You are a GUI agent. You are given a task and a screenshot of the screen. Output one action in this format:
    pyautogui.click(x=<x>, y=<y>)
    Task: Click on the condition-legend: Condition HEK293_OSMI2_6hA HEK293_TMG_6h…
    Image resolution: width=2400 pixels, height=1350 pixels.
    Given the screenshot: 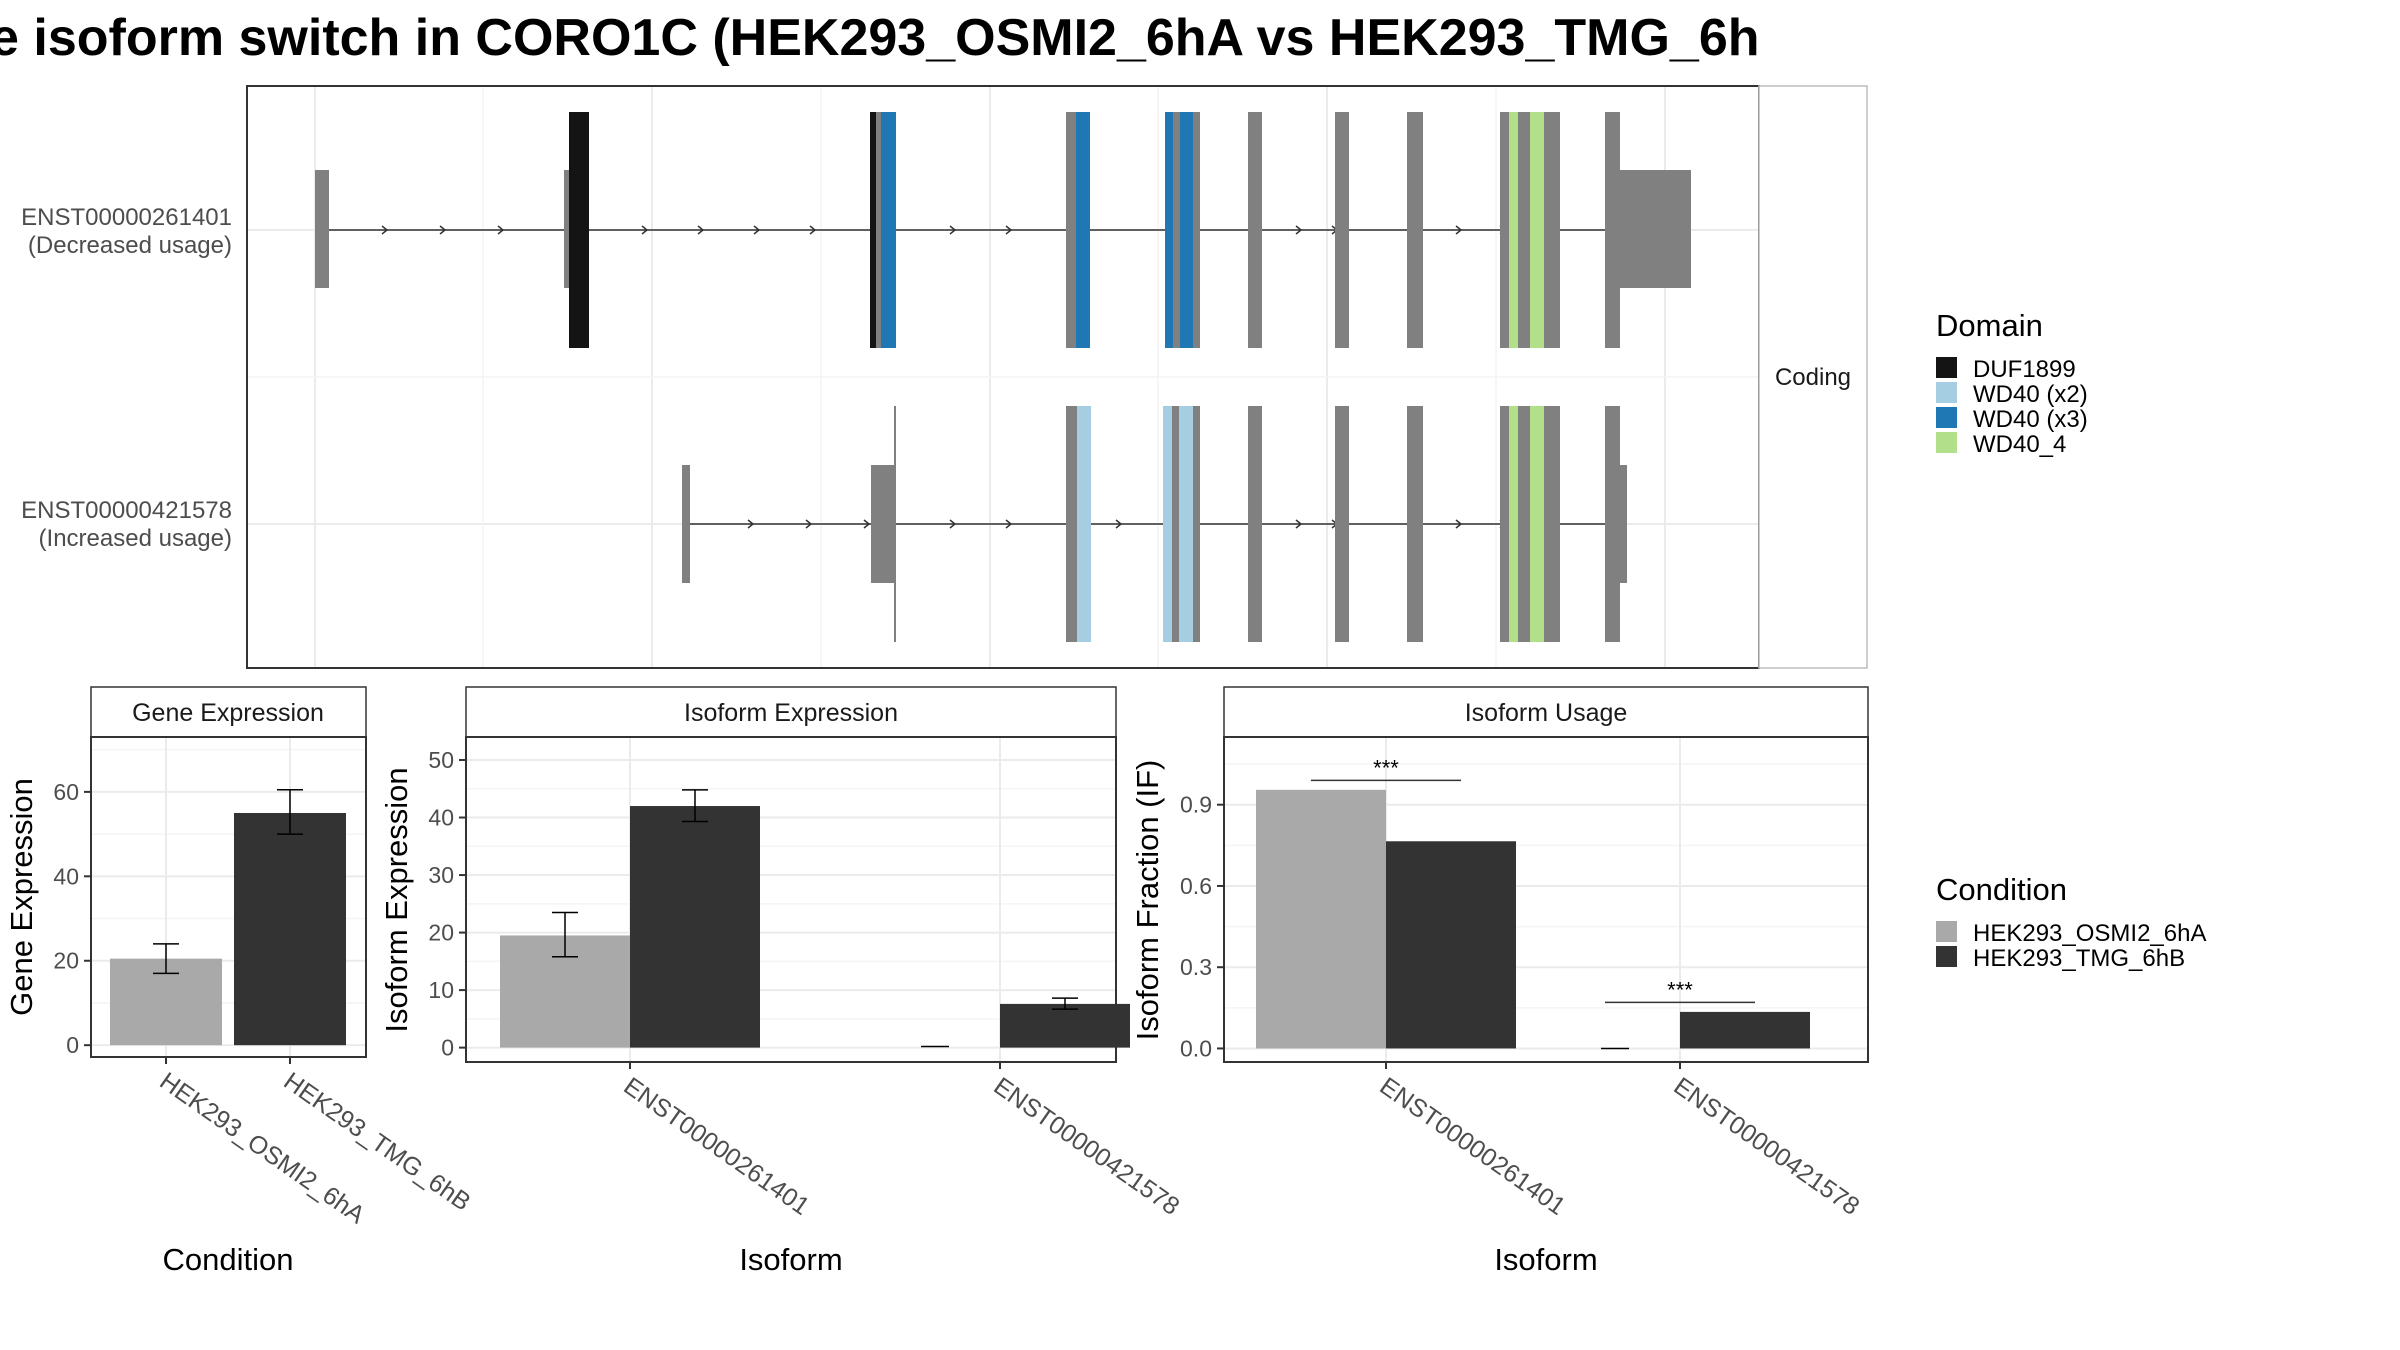 What is the action you would take?
    pyautogui.click(x=2071, y=922)
    